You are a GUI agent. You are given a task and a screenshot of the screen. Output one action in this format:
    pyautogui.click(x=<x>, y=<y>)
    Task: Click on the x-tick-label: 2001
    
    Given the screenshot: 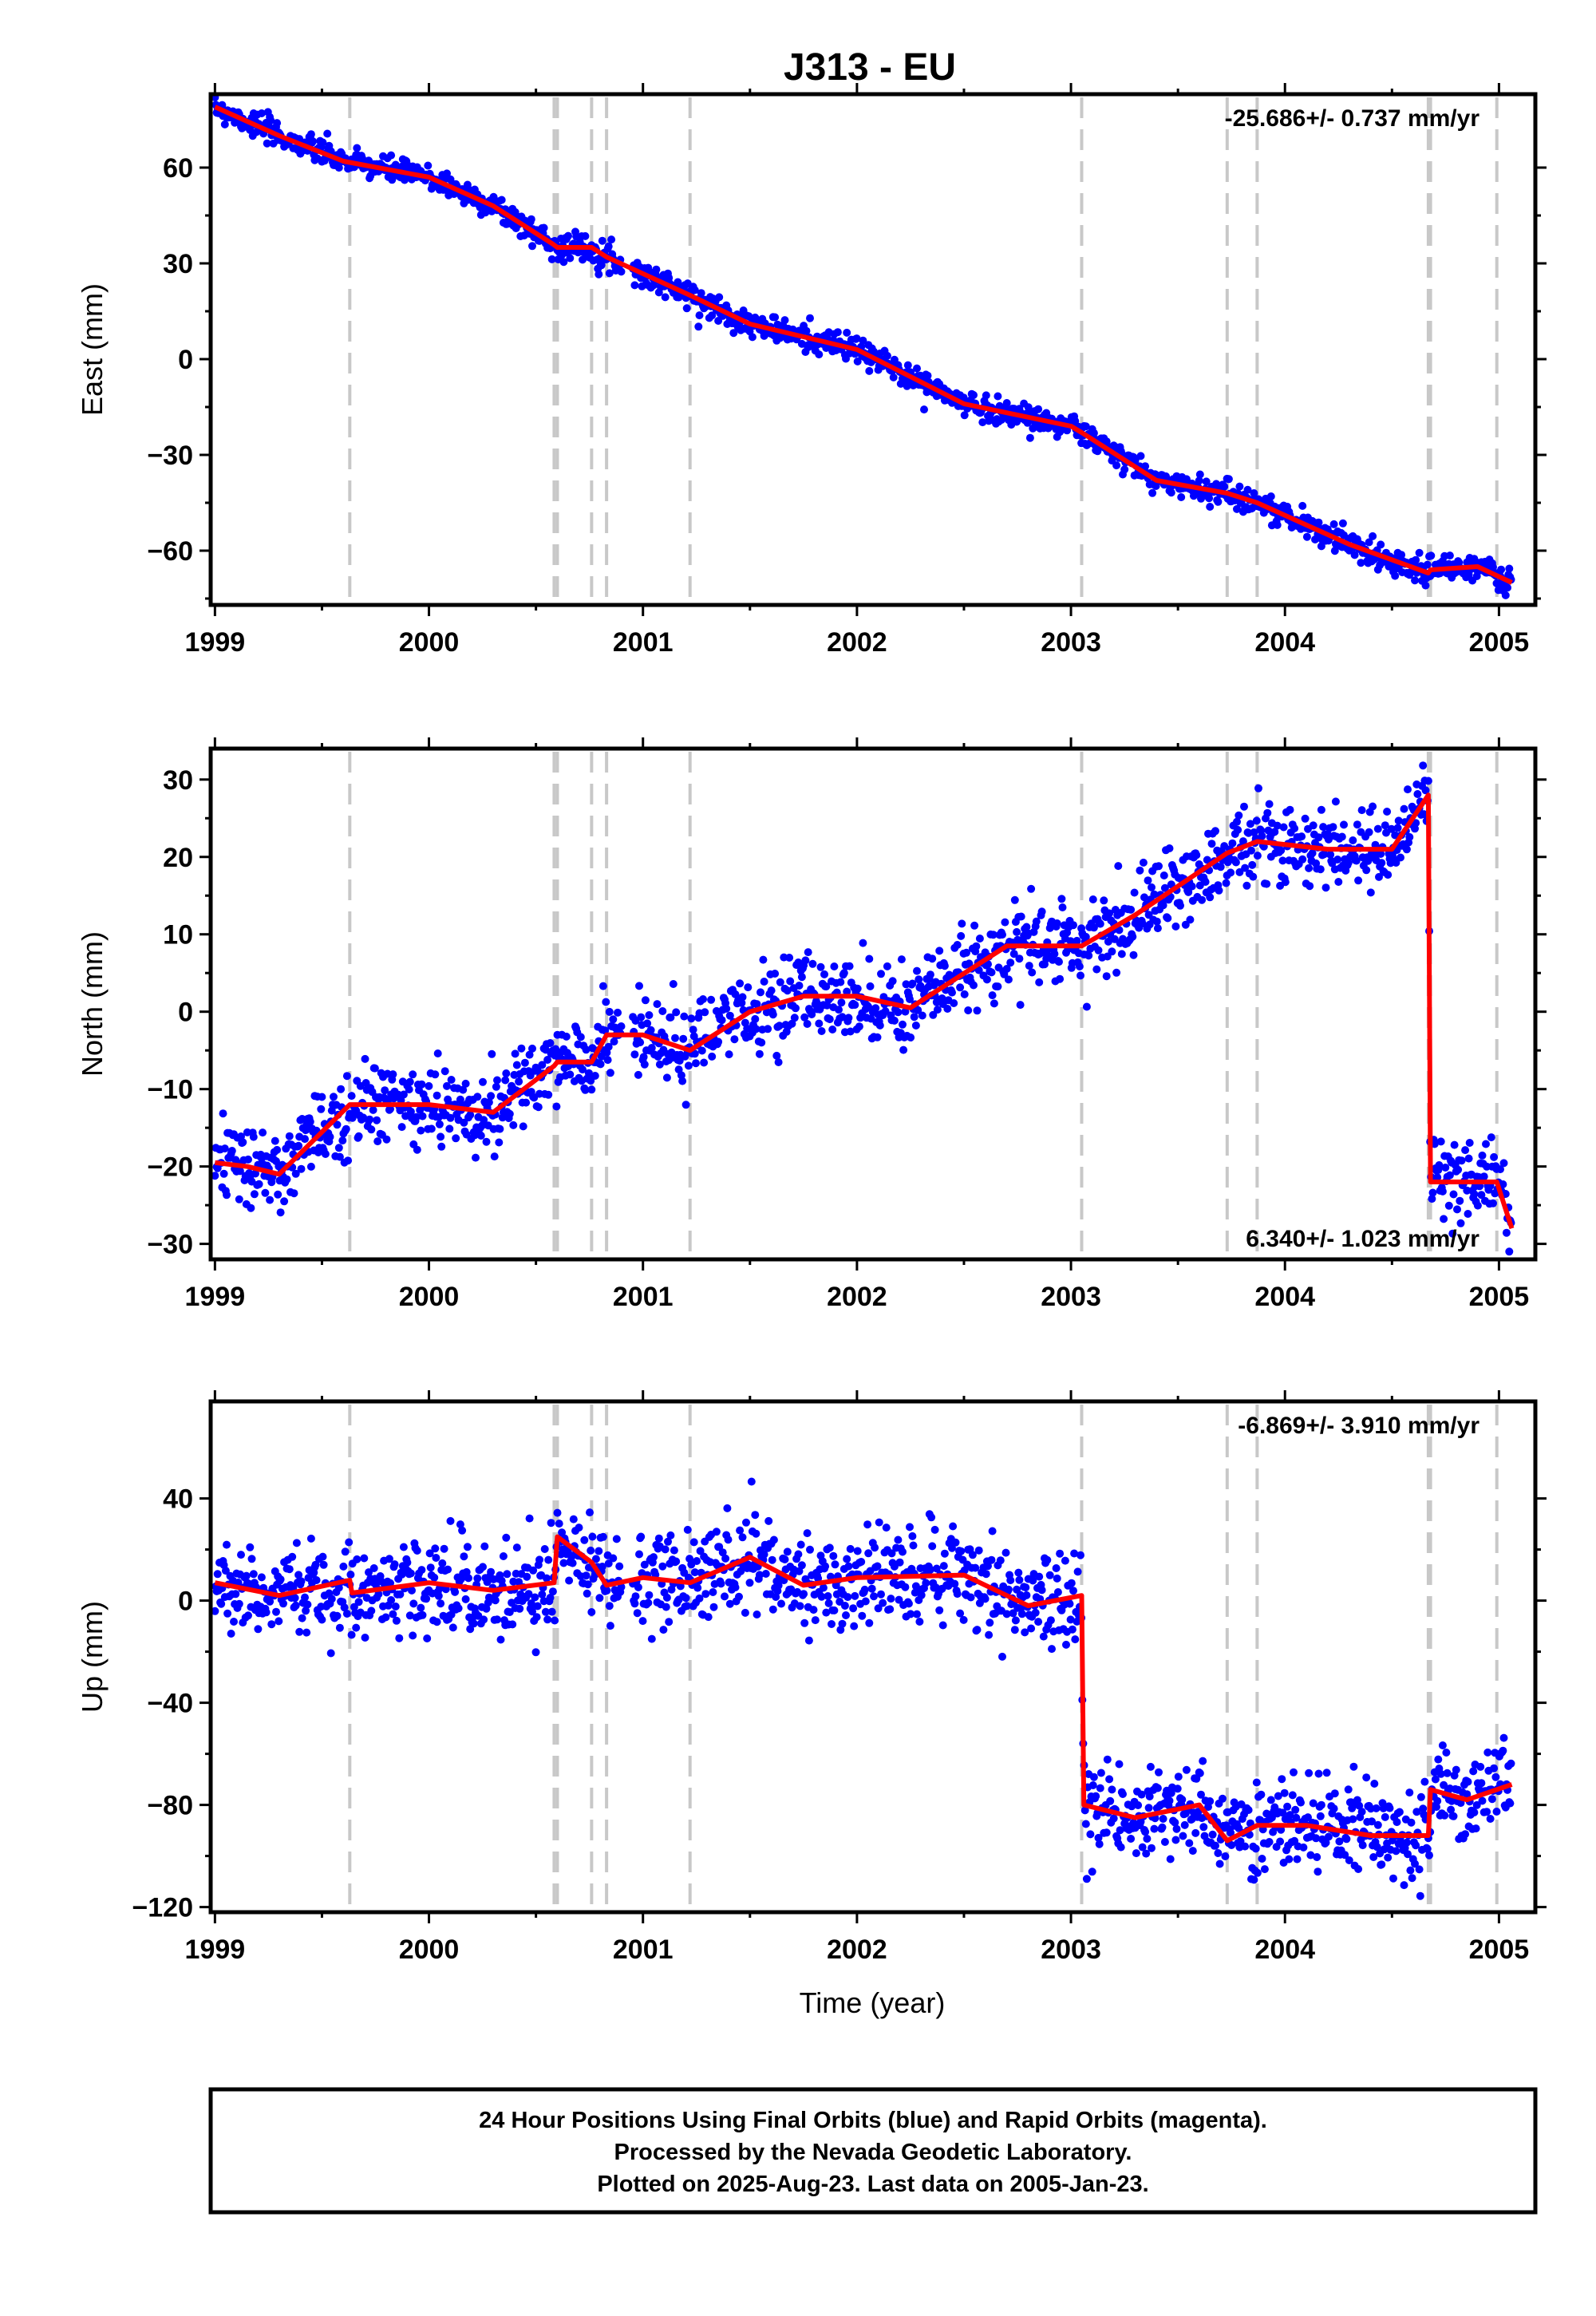 What is the action you would take?
    pyautogui.click(x=643, y=1297)
    